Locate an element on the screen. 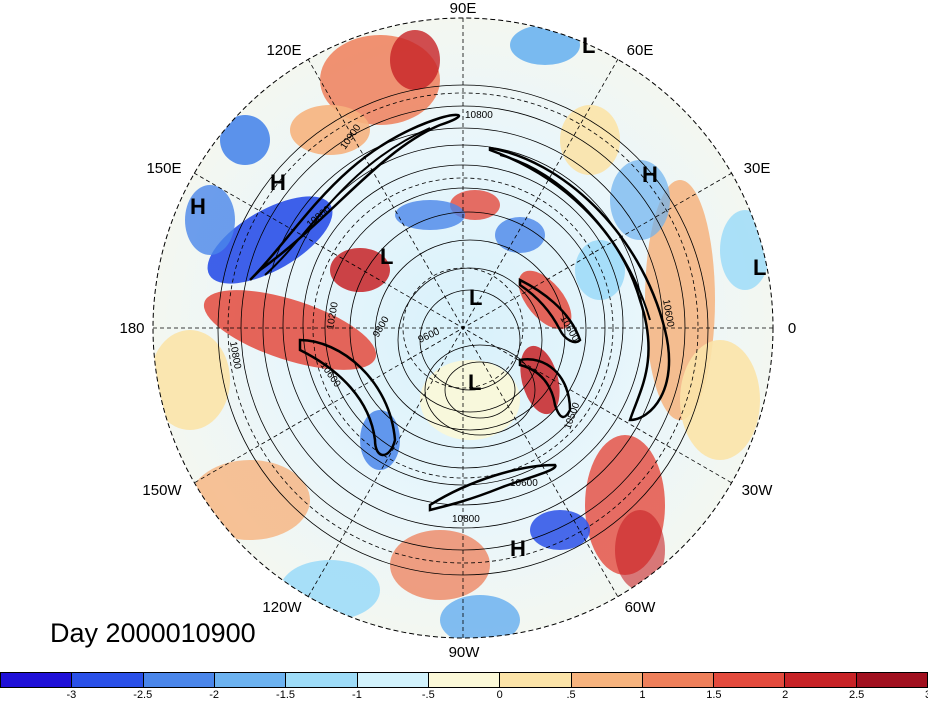 This screenshot has width=928, height=702. lon-label-150e: 150E is located at coordinates (163, 168).